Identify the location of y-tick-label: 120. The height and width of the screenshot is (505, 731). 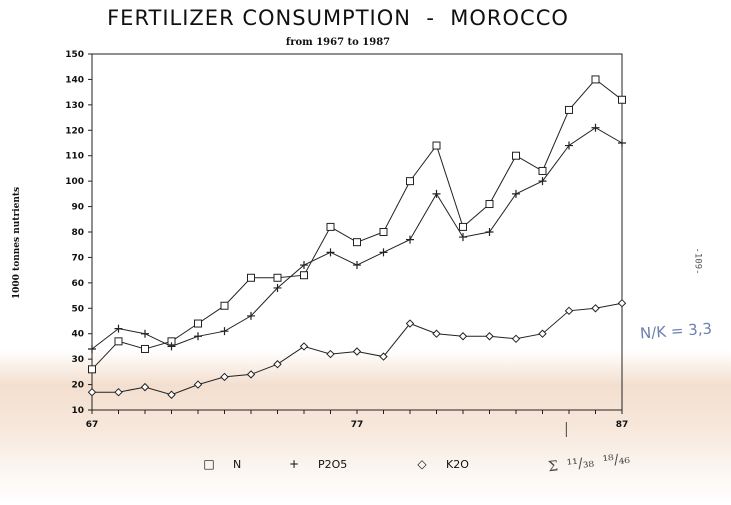
(74, 131).